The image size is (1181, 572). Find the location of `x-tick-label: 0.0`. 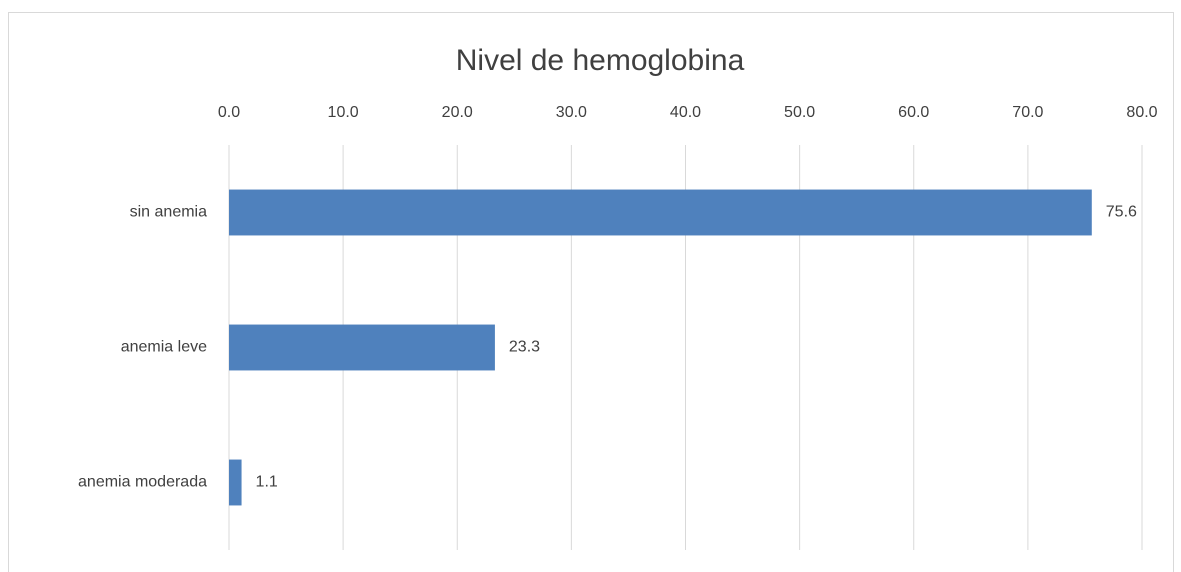

x-tick-label: 0.0 is located at coordinates (229, 112).